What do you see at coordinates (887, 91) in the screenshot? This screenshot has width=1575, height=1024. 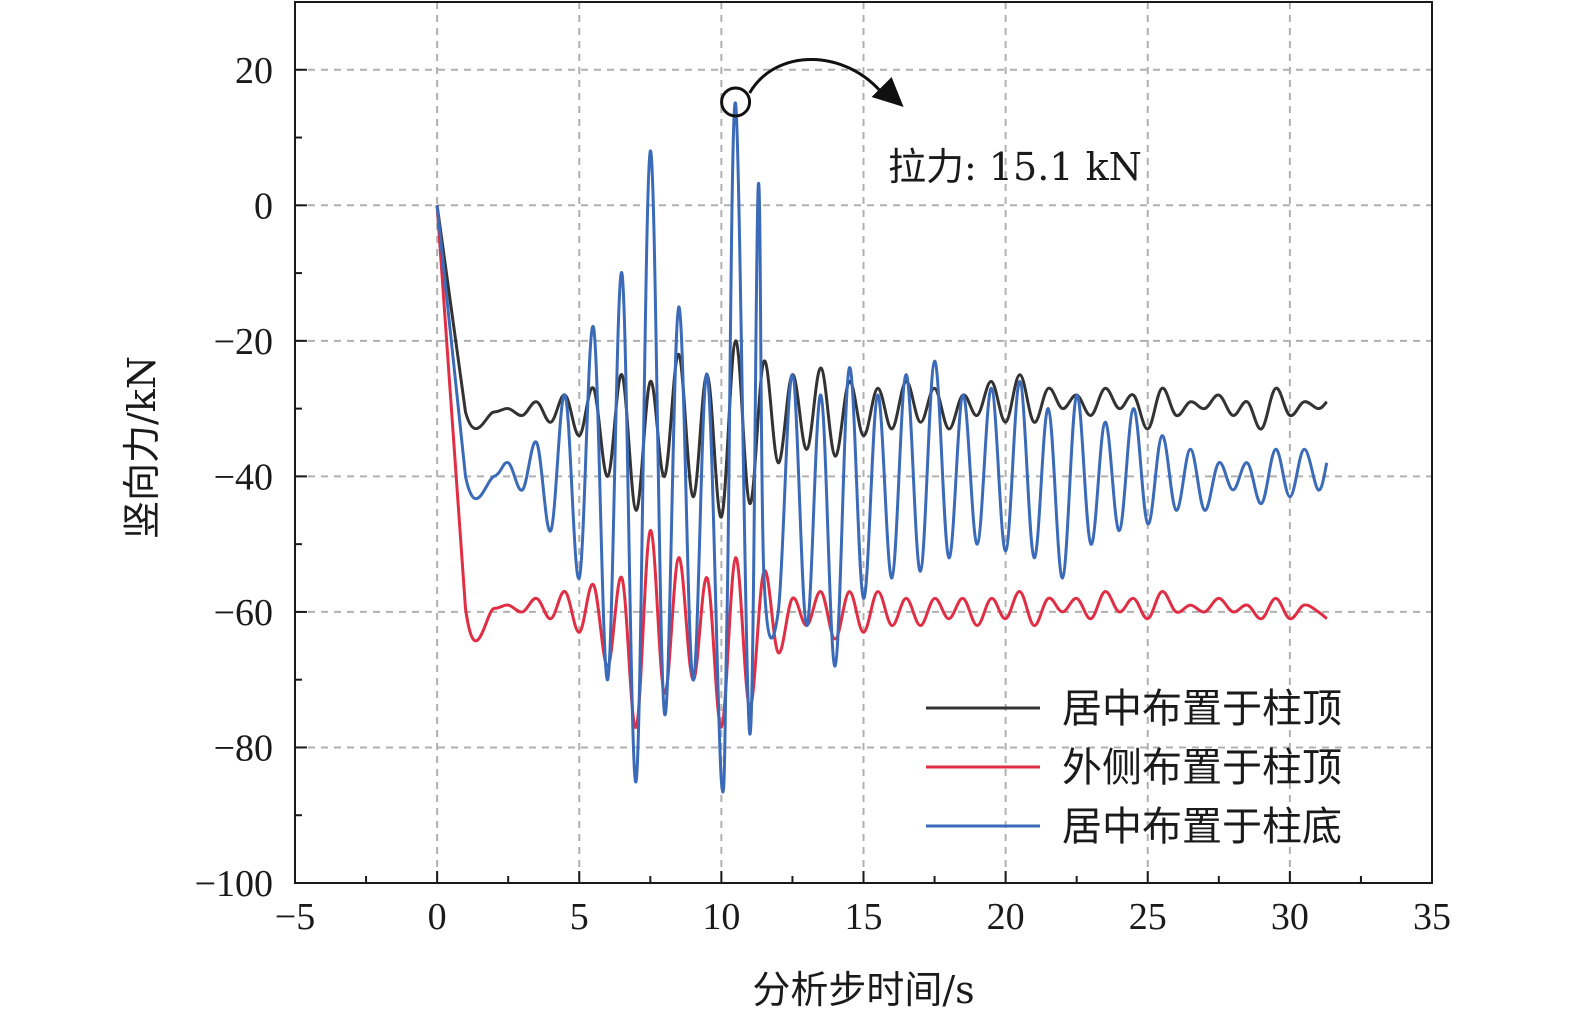 I see `annotation-arrowhead` at bounding box center [887, 91].